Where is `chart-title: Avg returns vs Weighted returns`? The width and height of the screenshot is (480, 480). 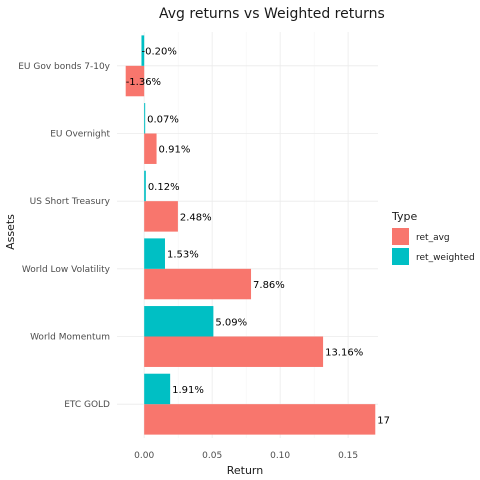
chart-title: Avg returns vs Weighted returns is located at coordinates (272, 14).